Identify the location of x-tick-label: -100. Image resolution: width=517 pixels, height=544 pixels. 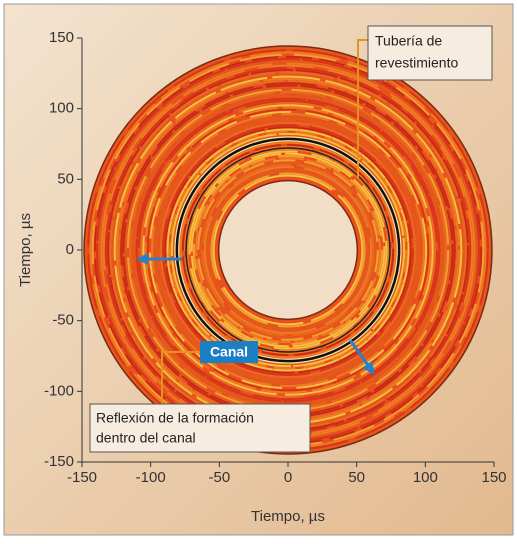
(151, 477).